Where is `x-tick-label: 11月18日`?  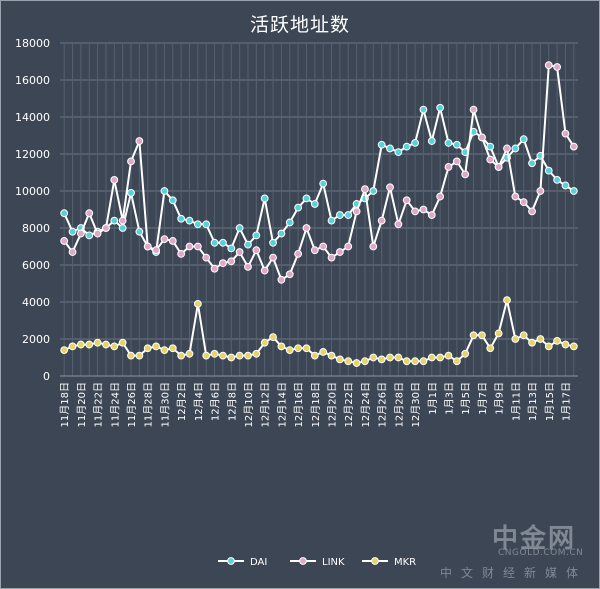
x-tick-label: 11月18日 is located at coordinates (65, 404).